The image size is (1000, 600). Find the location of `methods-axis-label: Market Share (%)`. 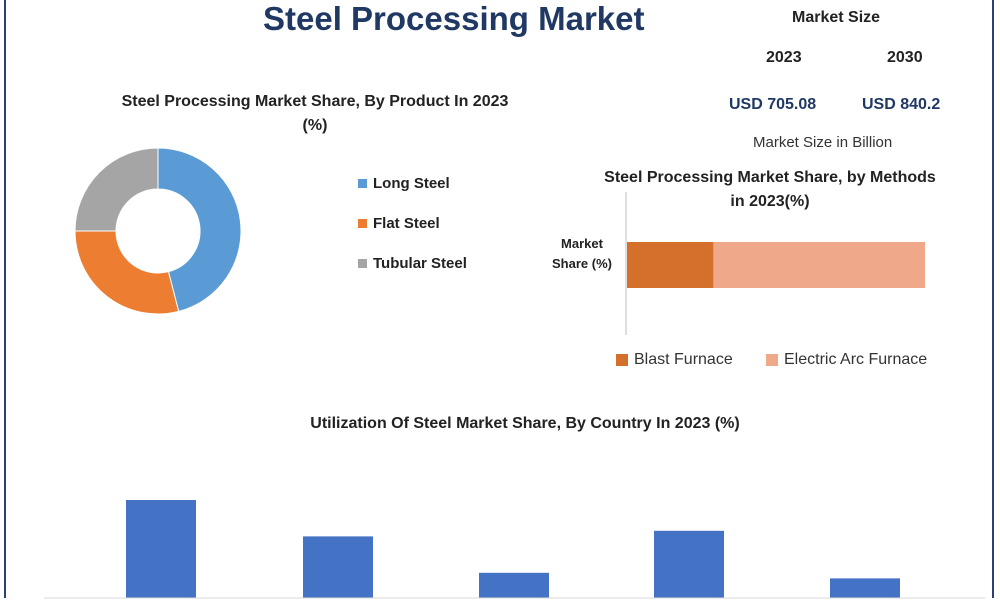

methods-axis-label: Market Share (%) is located at coordinates (582, 253).